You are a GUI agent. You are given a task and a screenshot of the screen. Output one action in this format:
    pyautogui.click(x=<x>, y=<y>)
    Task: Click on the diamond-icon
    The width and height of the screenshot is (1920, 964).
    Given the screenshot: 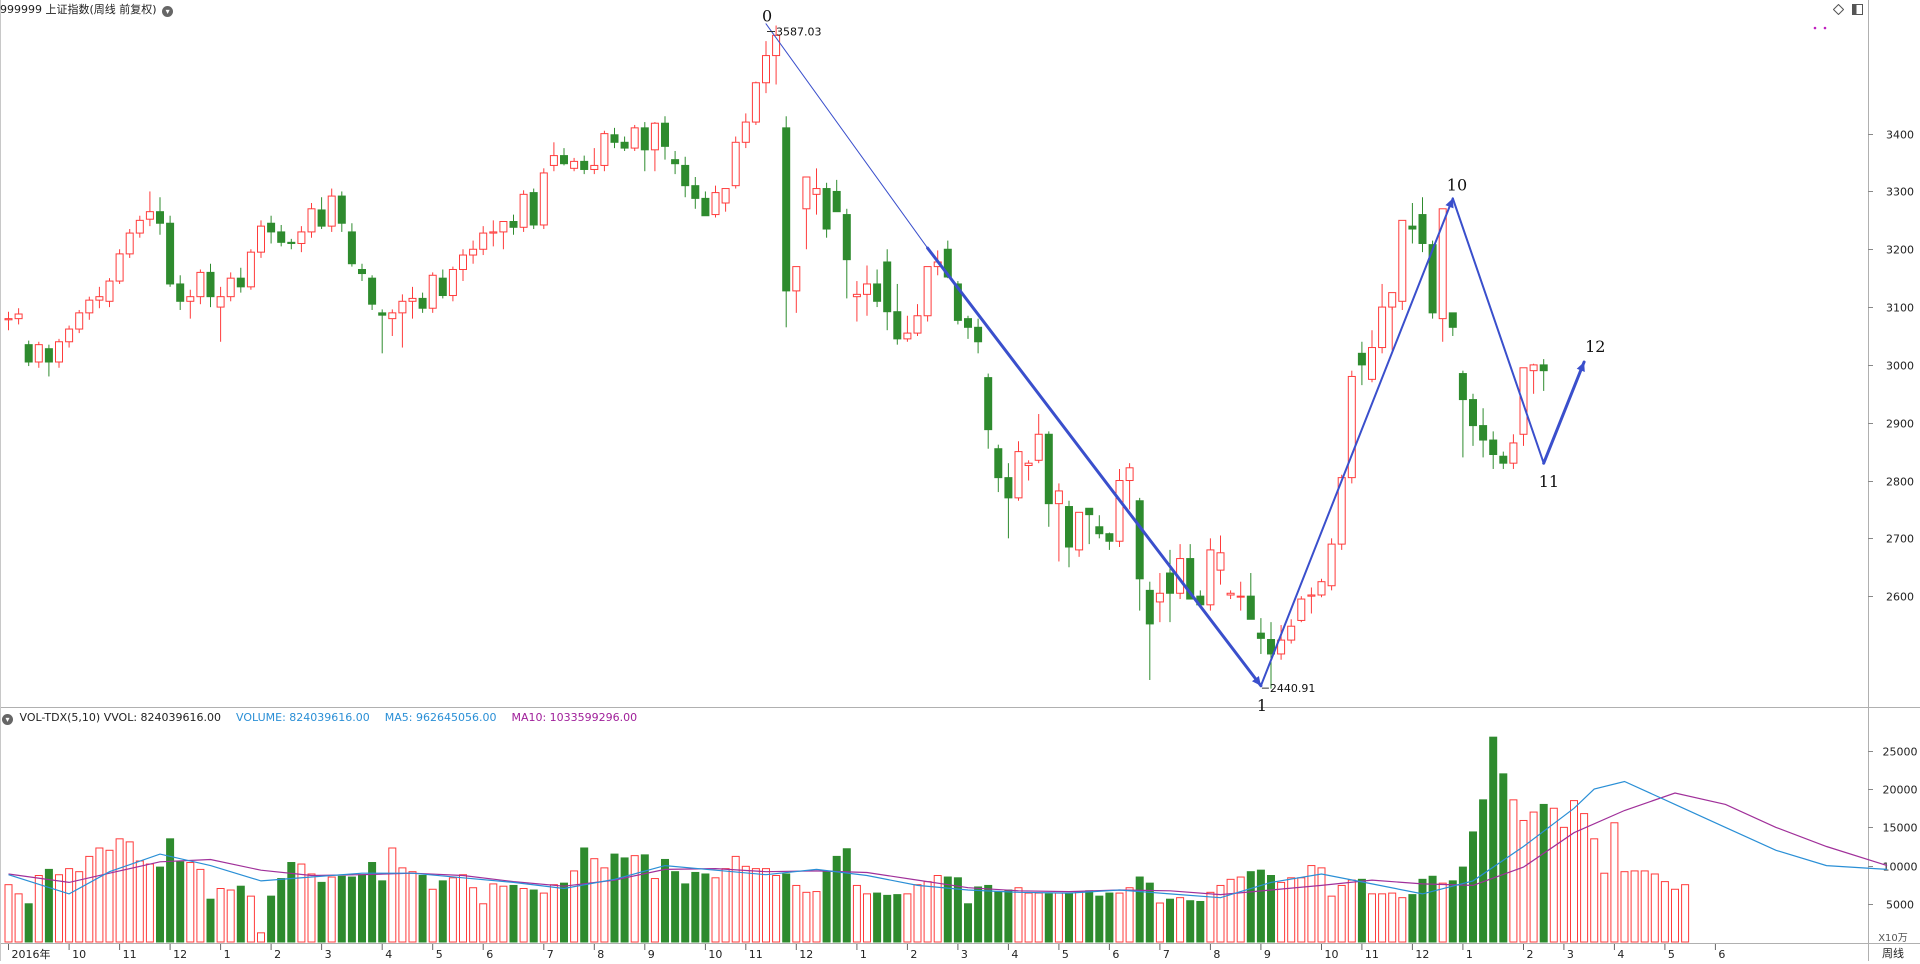 What is the action you would take?
    pyautogui.click(x=1838, y=9)
    